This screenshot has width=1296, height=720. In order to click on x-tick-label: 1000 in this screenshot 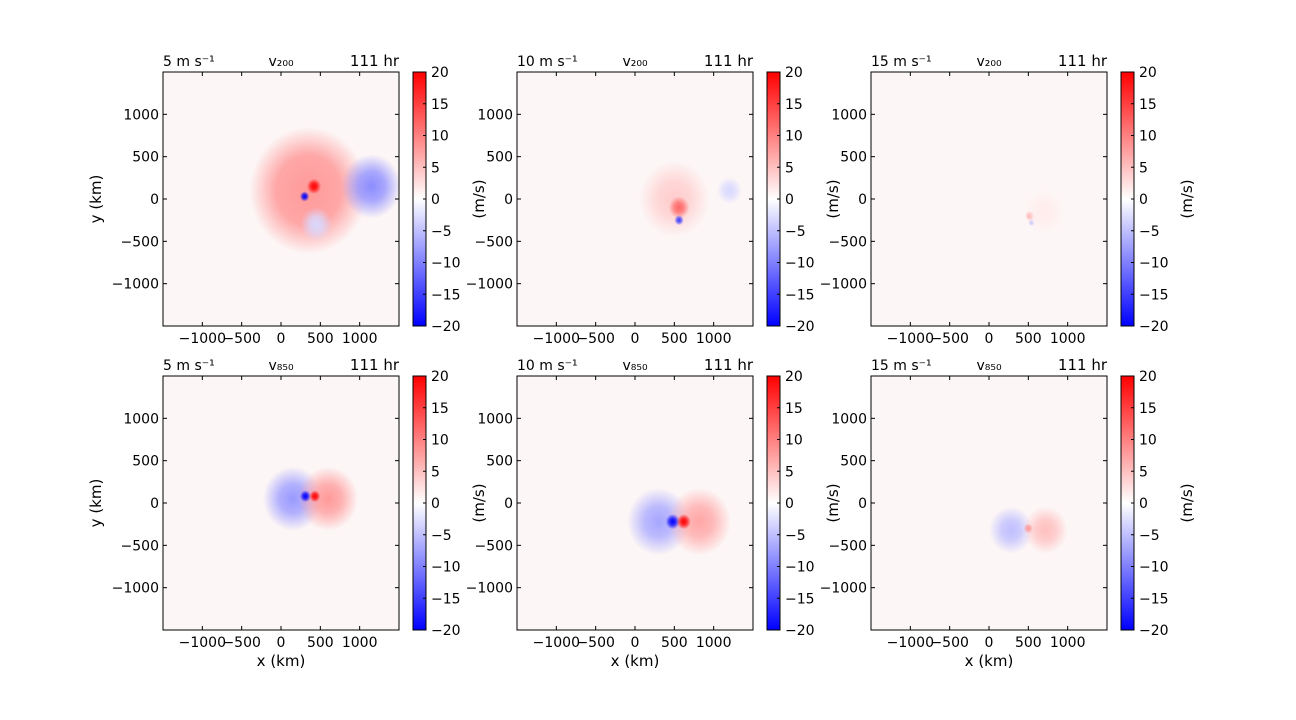, I will do `click(360, 643)`.